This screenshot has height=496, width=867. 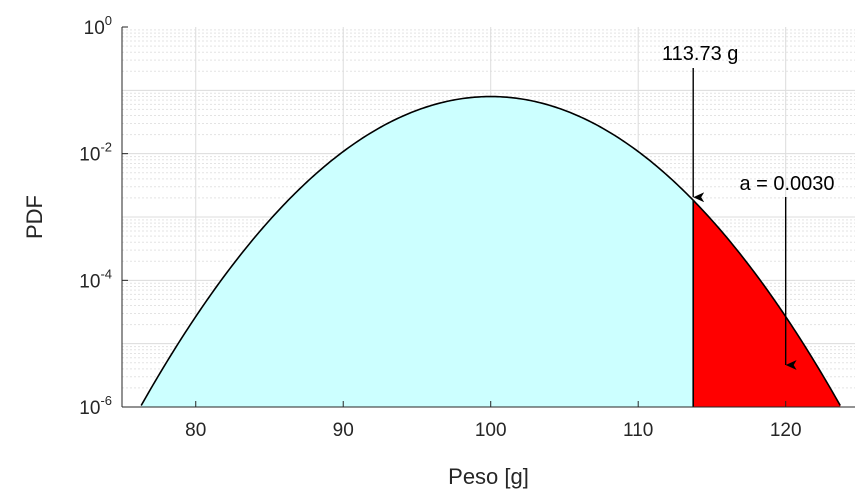 What do you see at coordinates (95, 153) in the screenshot?
I see `y-tick-label: 10⁻²` at bounding box center [95, 153].